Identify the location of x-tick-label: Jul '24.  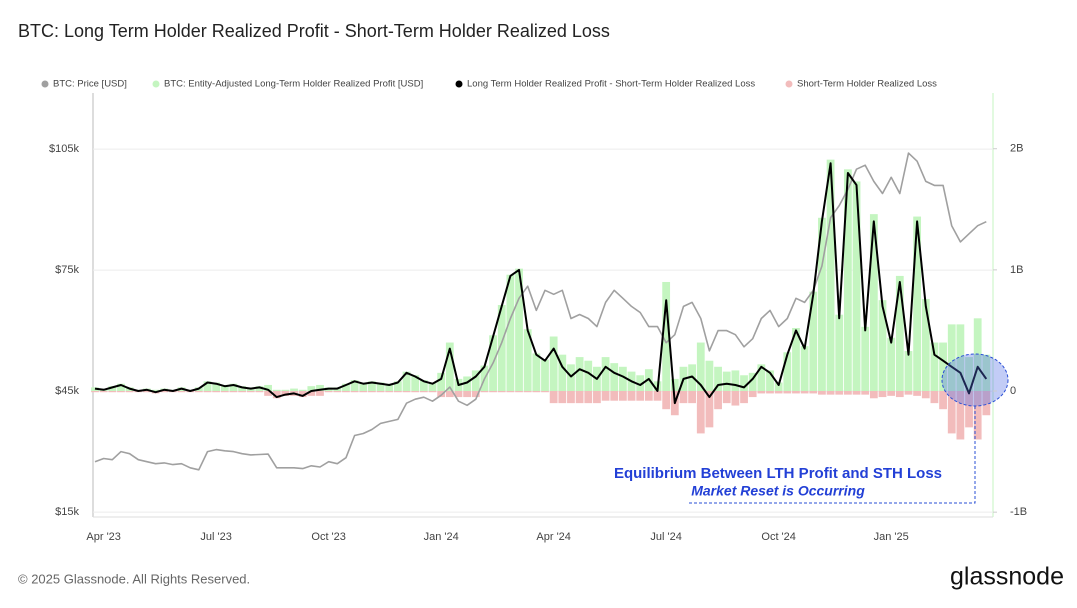
(665, 537).